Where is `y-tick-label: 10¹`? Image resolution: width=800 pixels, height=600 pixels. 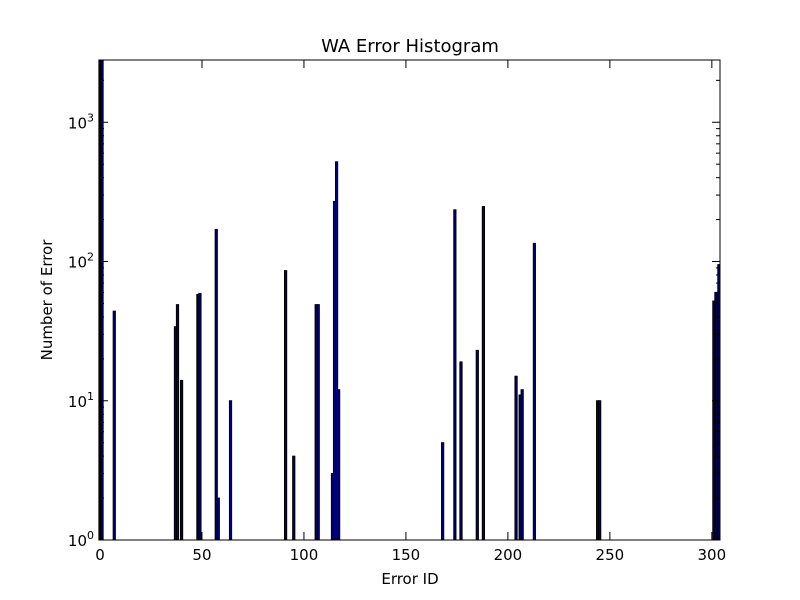
y-tick-label: 10¹ is located at coordinates (81, 400).